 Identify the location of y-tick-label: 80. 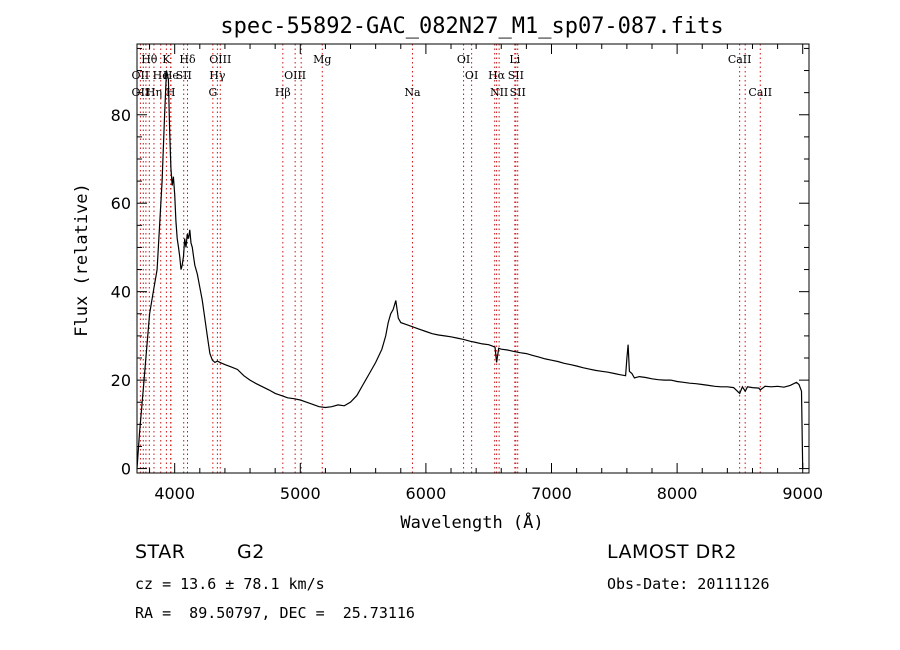
(121, 115).